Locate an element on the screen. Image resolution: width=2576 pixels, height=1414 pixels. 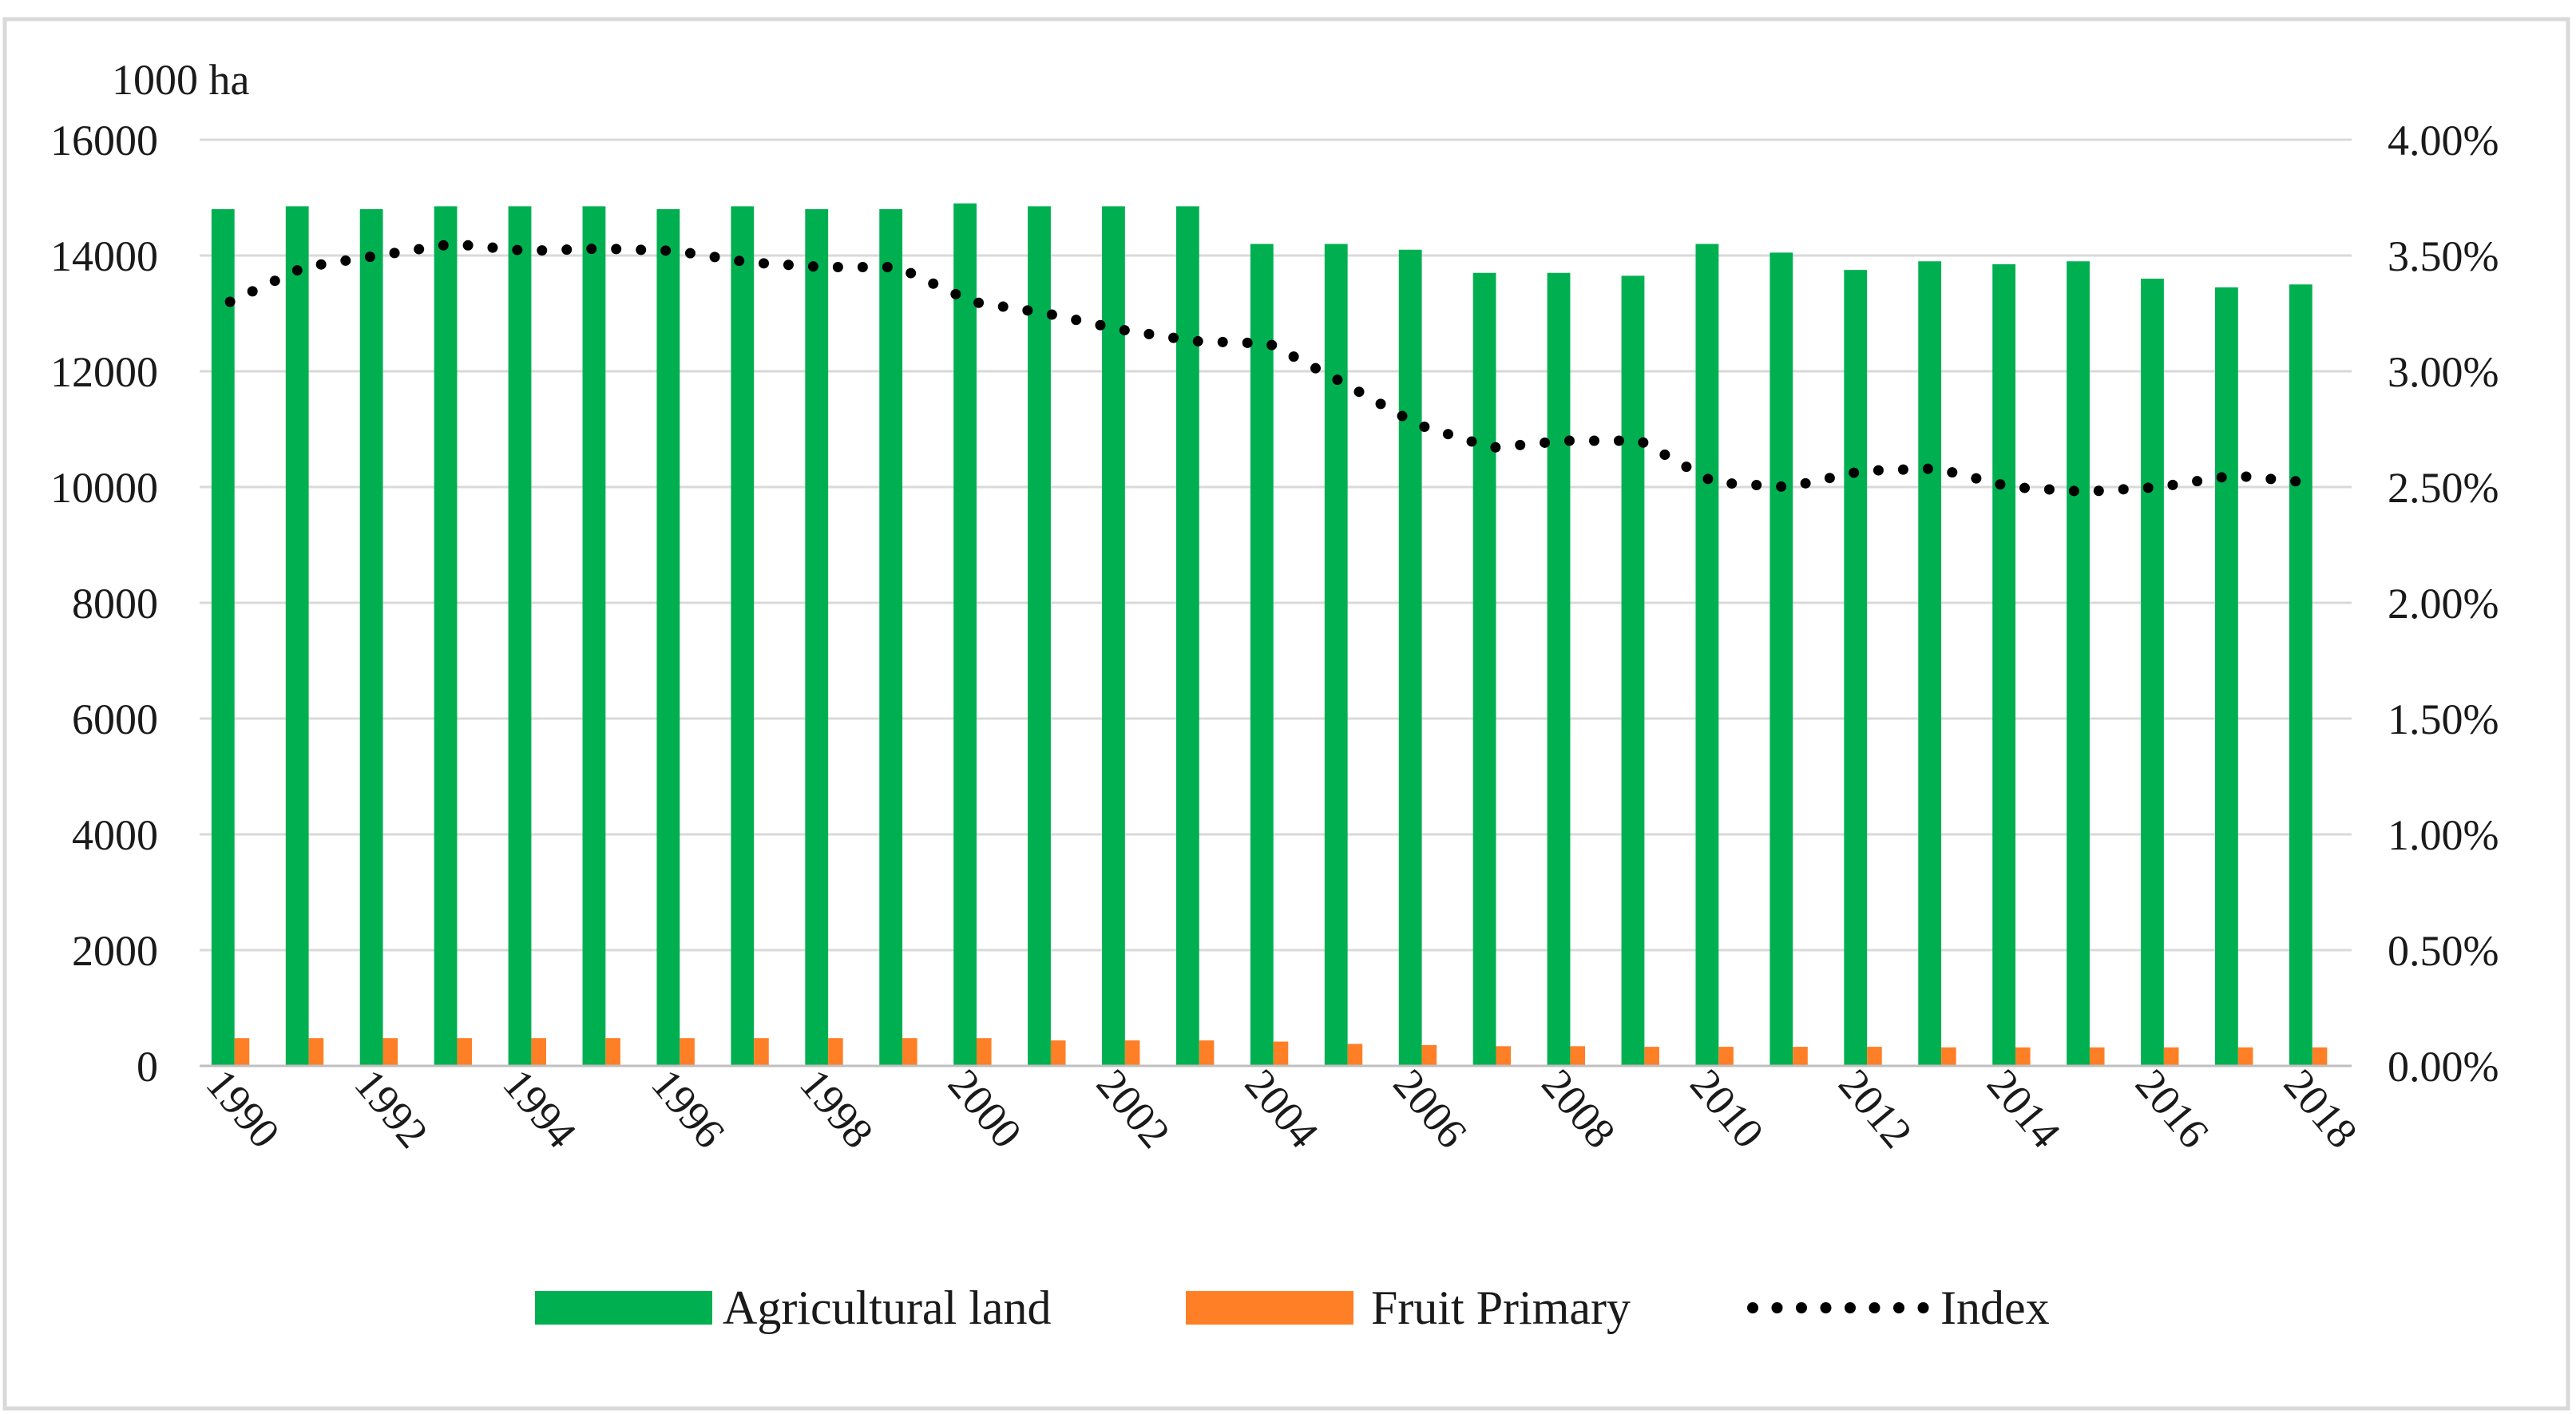
y2-tick-label: 3.00% is located at coordinates (2443, 372).